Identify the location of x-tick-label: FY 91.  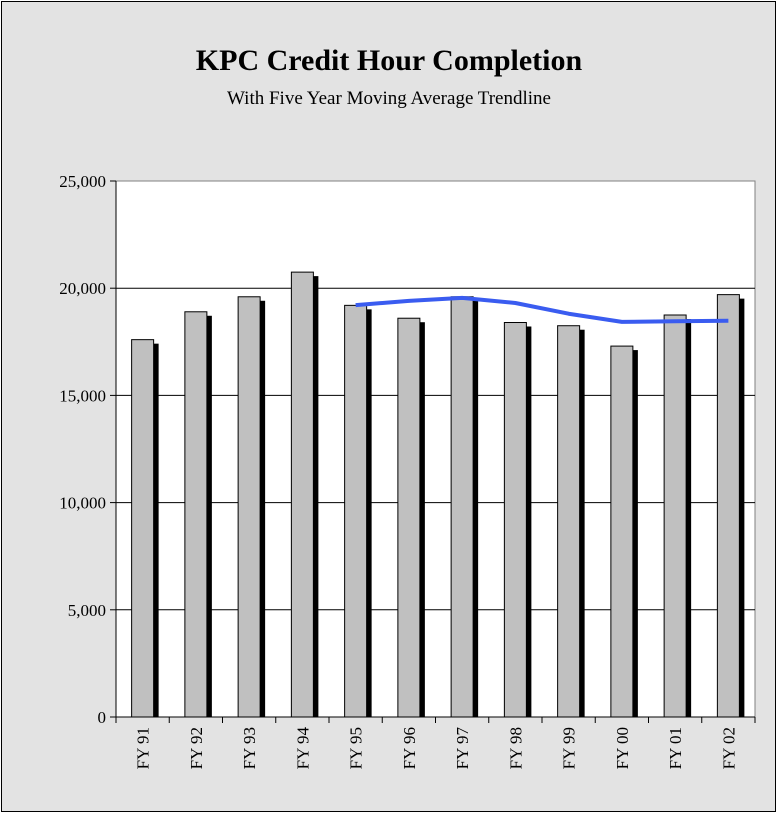
(143, 748).